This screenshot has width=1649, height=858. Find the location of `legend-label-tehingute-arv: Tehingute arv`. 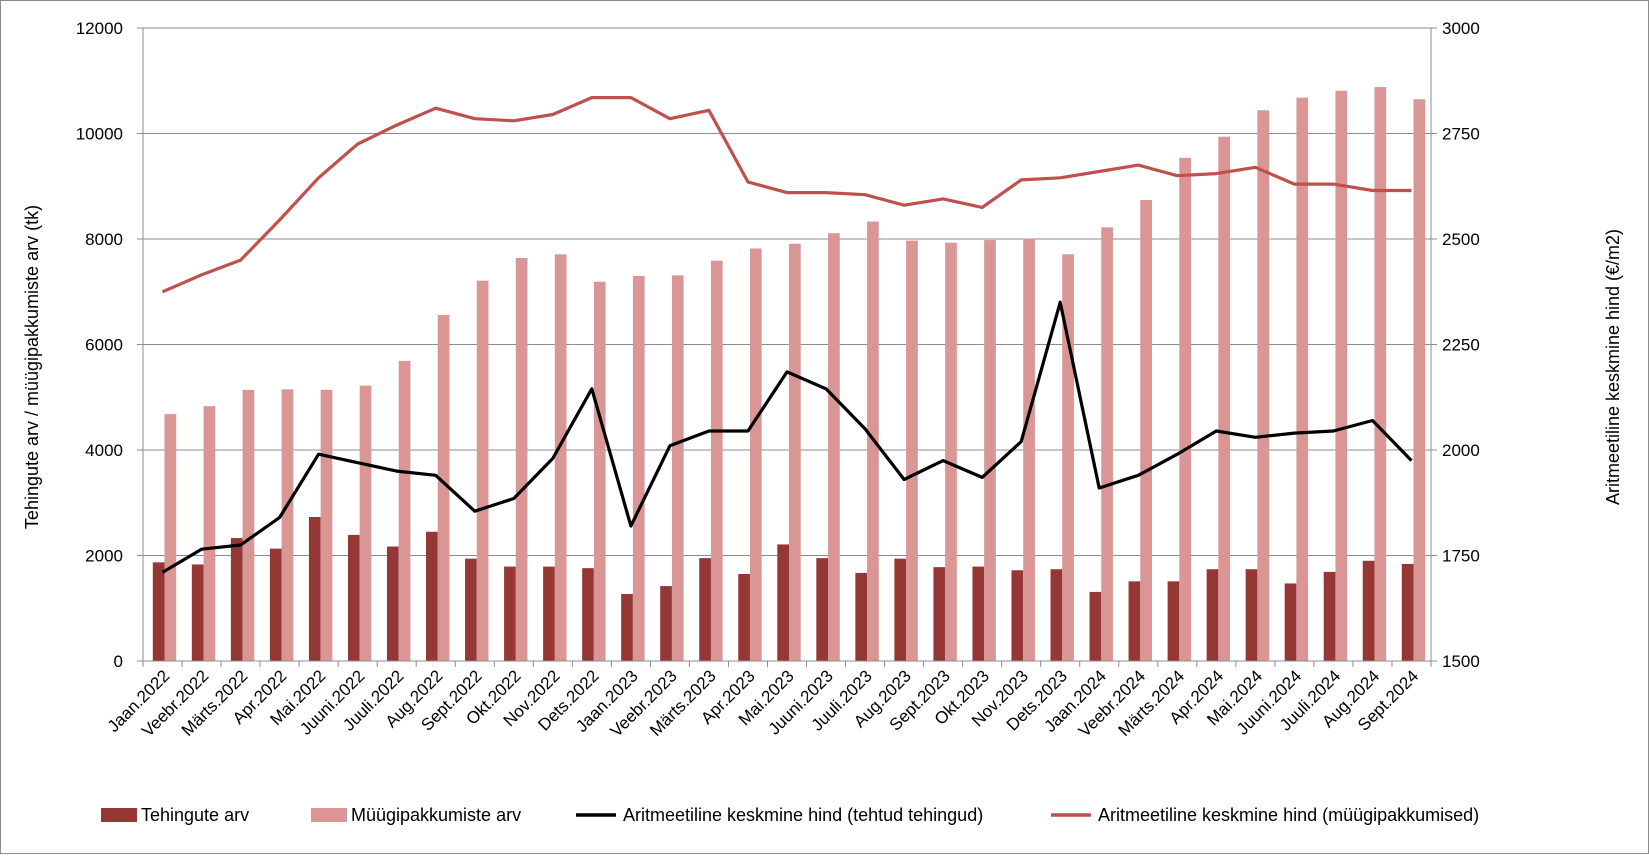

legend-label-tehingute-arv: Tehingute arv is located at coordinates (195, 815).